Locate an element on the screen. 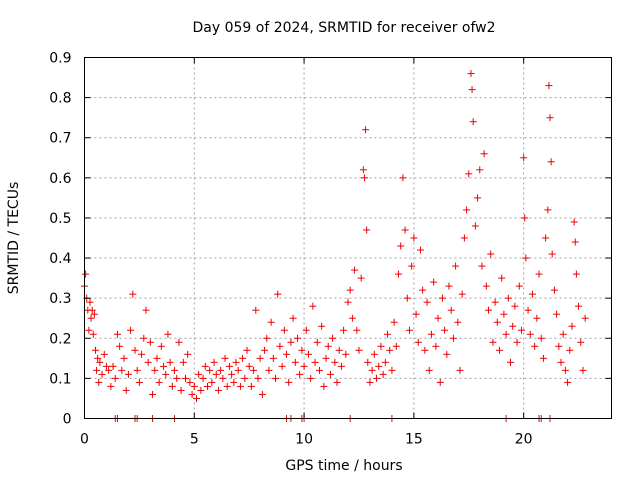  x-axis-label: GPS time / hours is located at coordinates (343, 466).